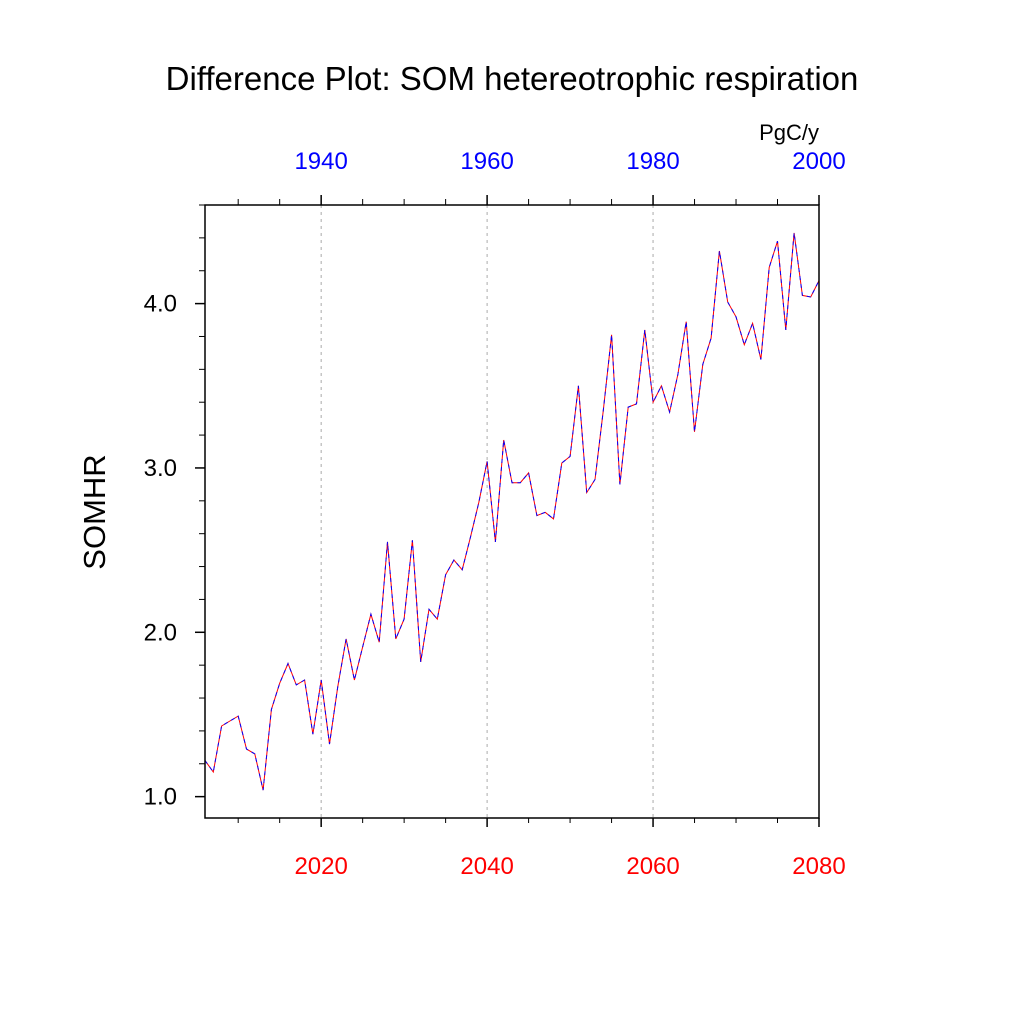 The width and height of the screenshot is (1024, 1024). I want to click on bottom-x-tick-label: 2040, so click(486, 866).